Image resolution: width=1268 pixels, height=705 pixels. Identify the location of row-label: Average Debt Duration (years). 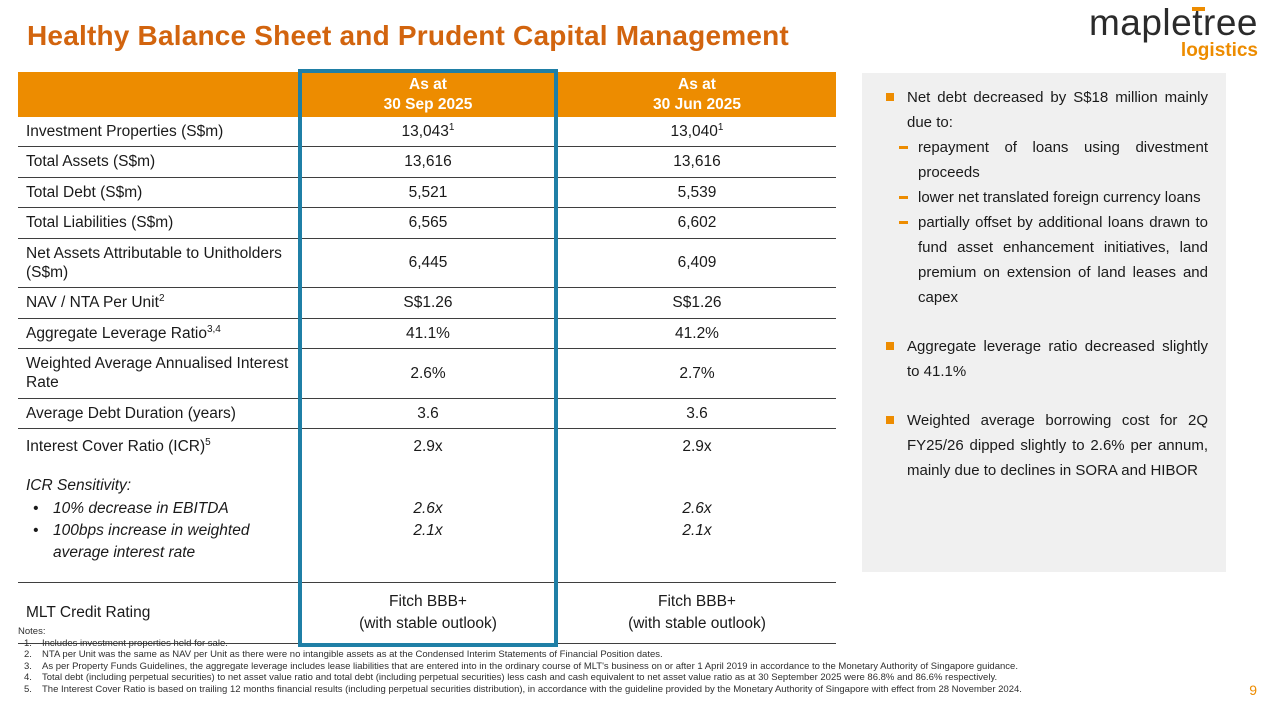
(158, 414).